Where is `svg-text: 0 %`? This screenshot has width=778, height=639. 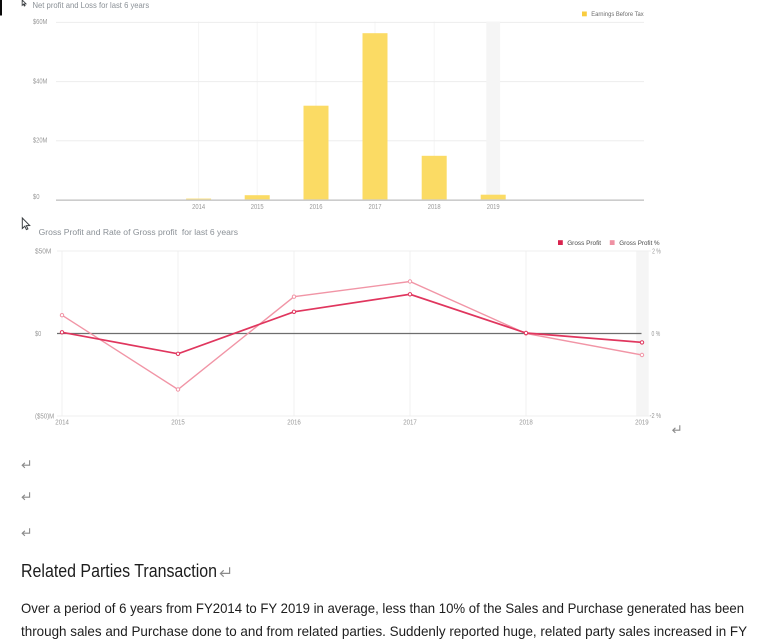
svg-text: 0 % is located at coordinates (656, 334).